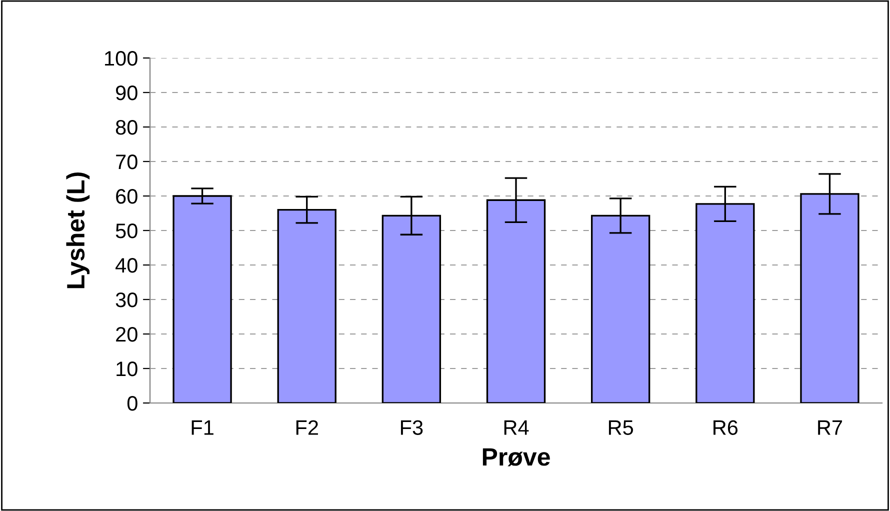 The image size is (890, 511). Describe the element at coordinates (127, 231) in the screenshot. I see `y-tick-label: 50` at that location.